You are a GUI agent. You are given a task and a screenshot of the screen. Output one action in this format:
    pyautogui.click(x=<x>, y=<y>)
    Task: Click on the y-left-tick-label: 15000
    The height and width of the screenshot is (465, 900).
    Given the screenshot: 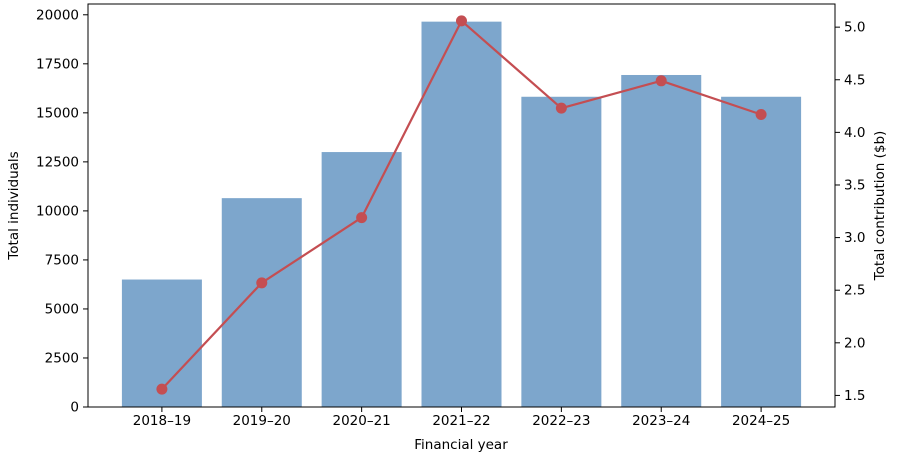 What is the action you would take?
    pyautogui.click(x=57, y=113)
    